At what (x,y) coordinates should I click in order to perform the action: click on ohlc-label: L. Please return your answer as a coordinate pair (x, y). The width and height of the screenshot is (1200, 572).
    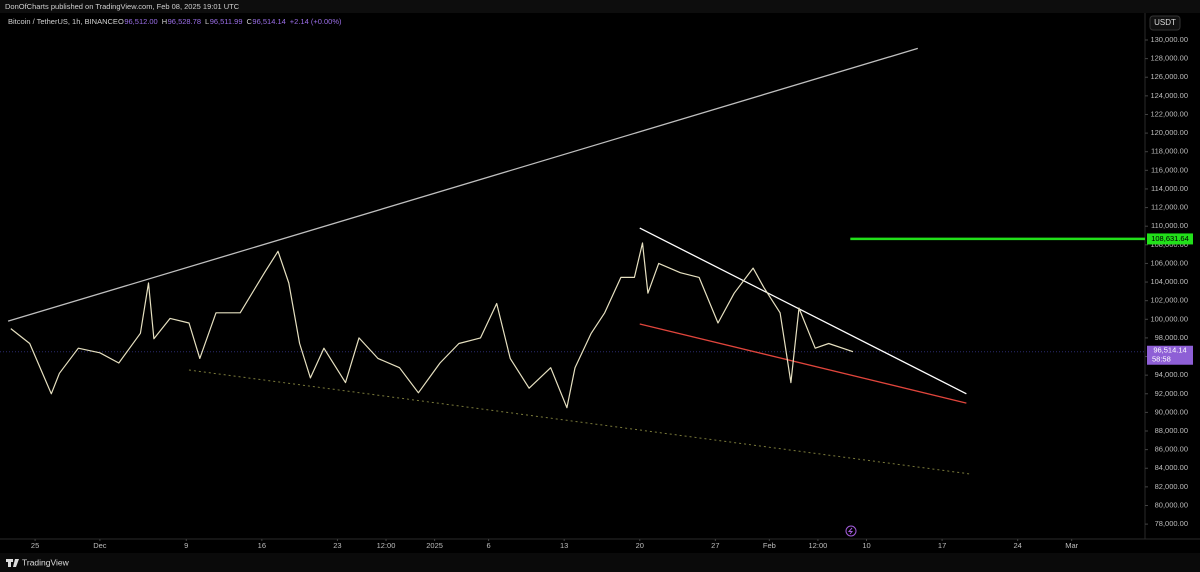
    Looking at the image, I should click on (207, 21).